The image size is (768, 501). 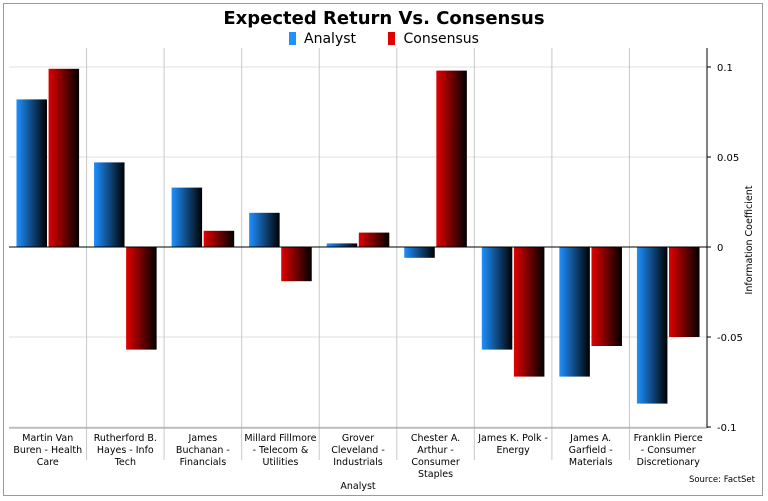 I want to click on legend-item-analyst: Analyst, so click(x=322, y=39).